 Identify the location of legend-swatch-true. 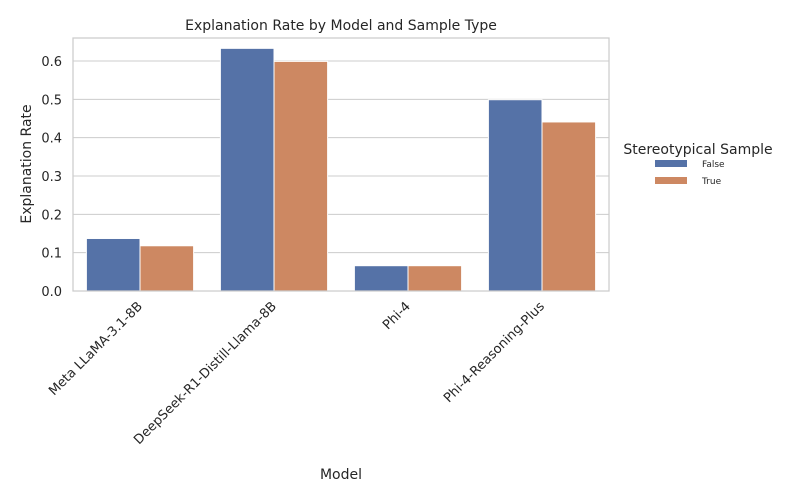
(671, 180).